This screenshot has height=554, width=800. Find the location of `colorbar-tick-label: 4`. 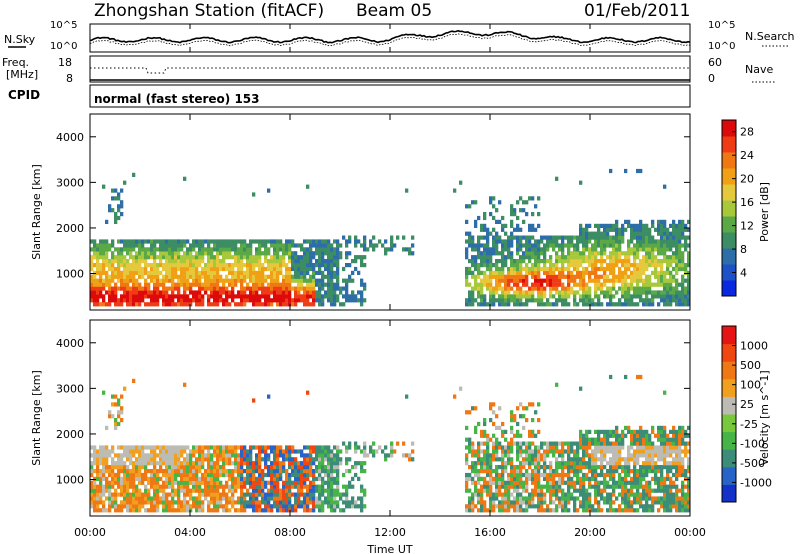

colorbar-tick-label: 4 is located at coordinates (743, 273).